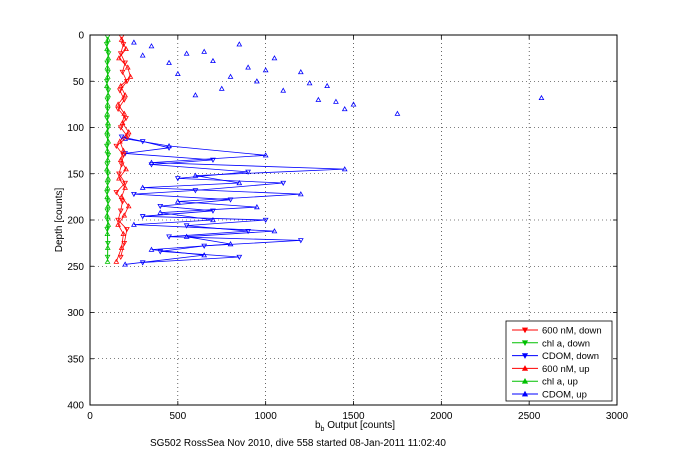 The image size is (681, 454). I want to click on series-chl-a-up, so click(107, 150).